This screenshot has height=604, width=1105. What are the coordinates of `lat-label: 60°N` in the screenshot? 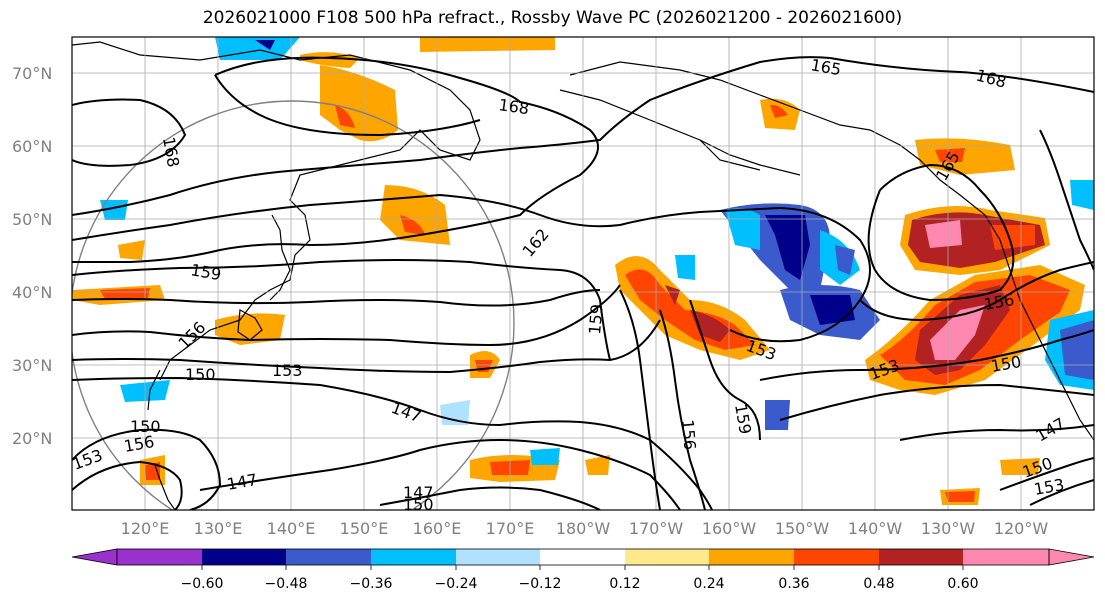 It's located at (32, 146).